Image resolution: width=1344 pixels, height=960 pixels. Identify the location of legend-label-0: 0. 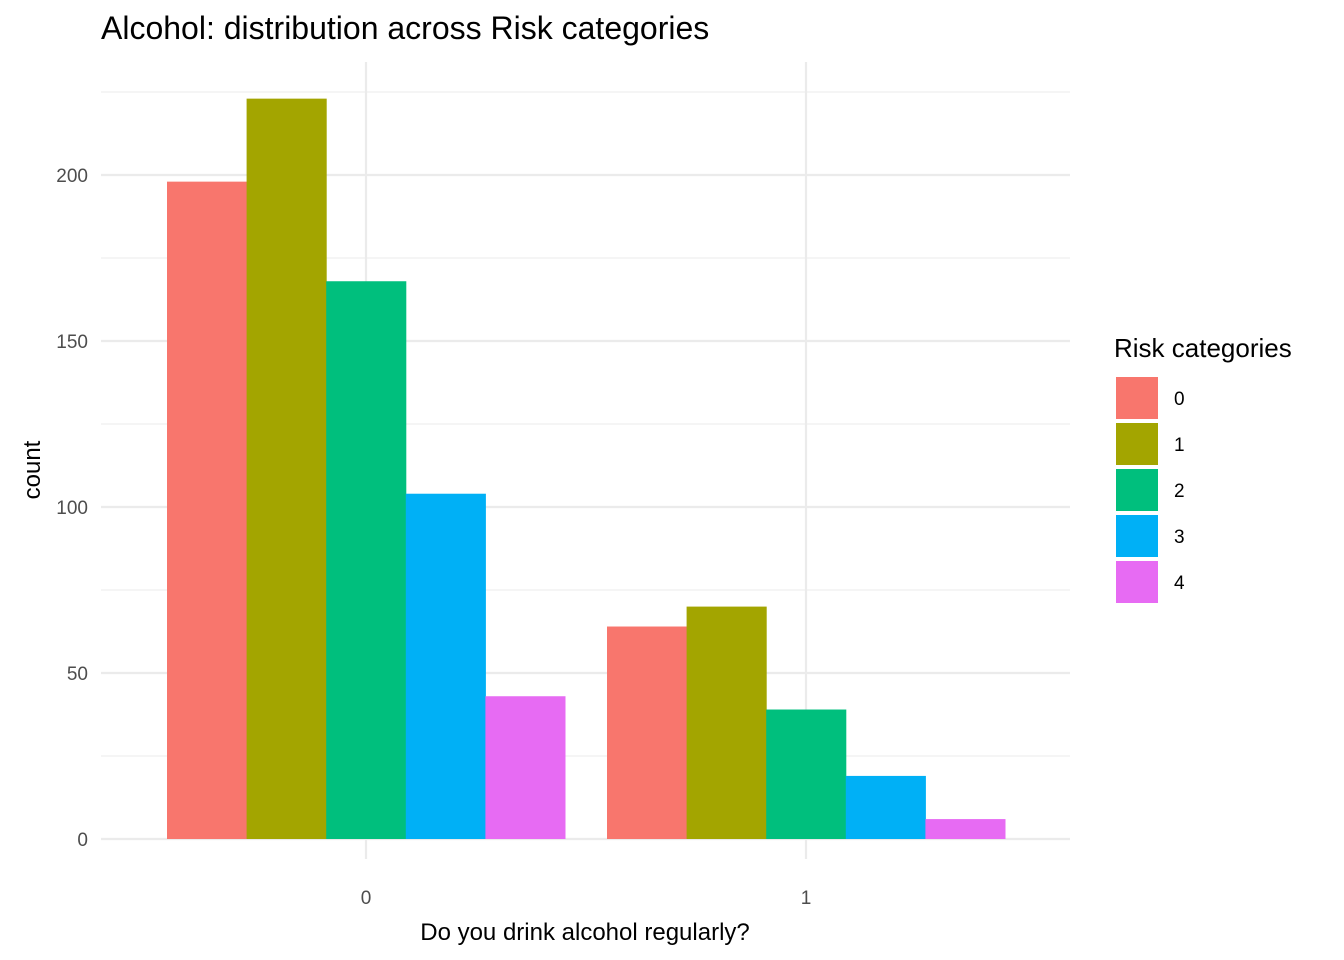
(1179, 399).